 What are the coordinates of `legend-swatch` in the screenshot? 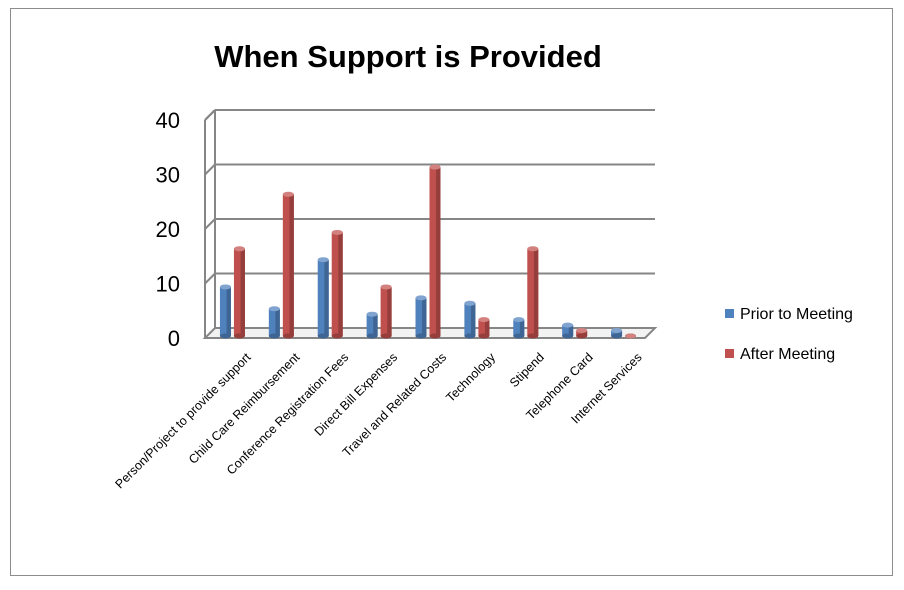 It's located at (729, 313).